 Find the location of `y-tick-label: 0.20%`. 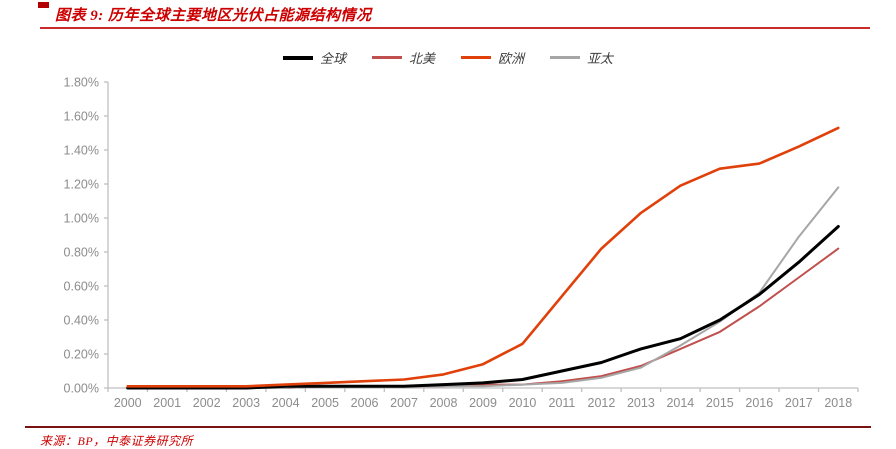

y-tick-label: 0.20% is located at coordinates (81, 355).